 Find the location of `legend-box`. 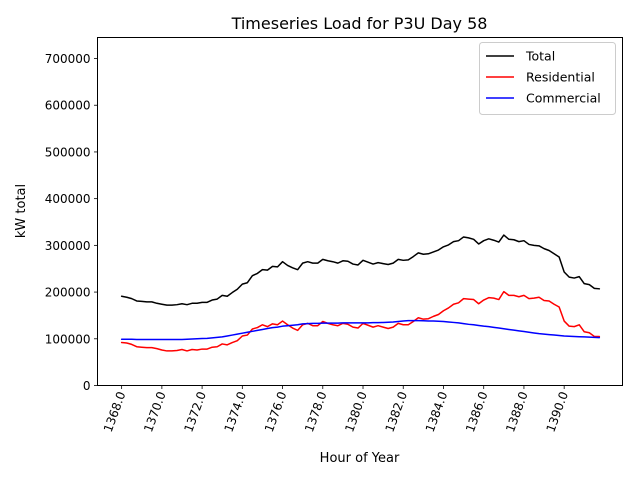

legend-box is located at coordinates (547, 78).